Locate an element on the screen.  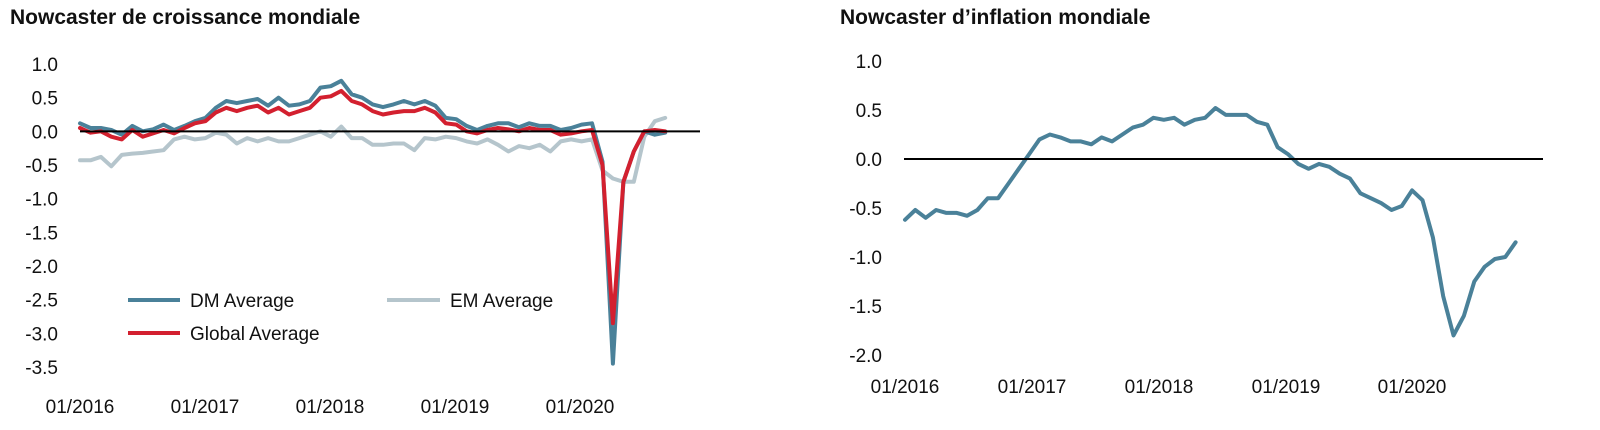
legend-label: EM Average is located at coordinates (501, 301).